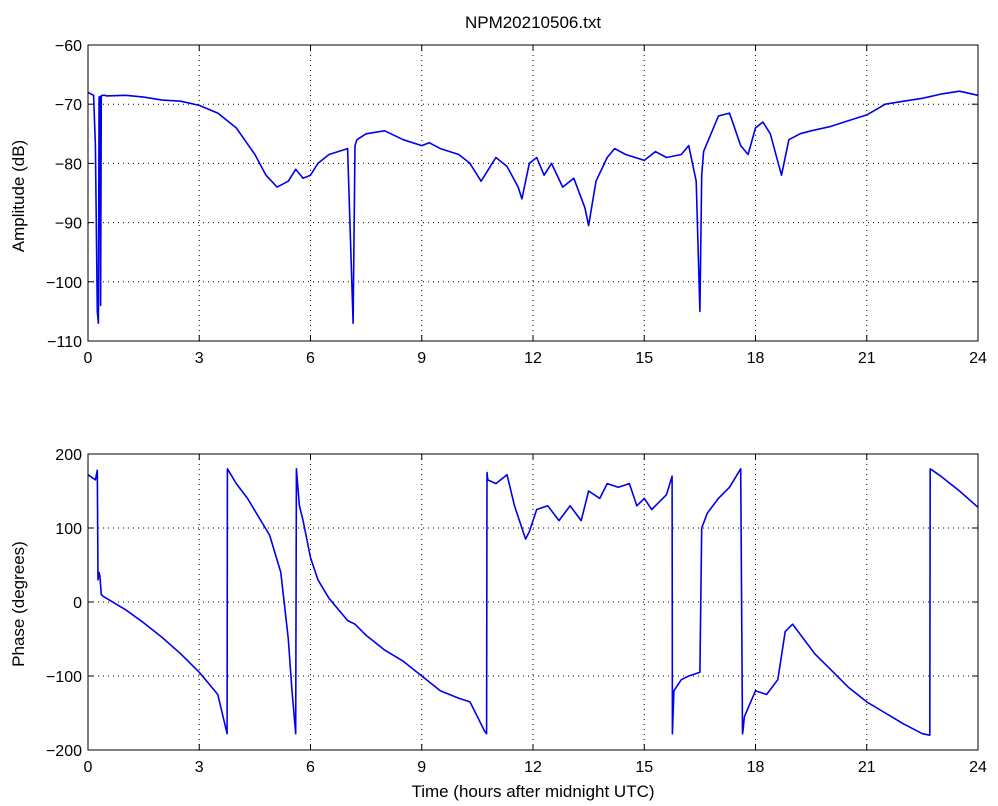 The height and width of the screenshot is (806, 998). Describe the element at coordinates (18, 604) in the screenshot. I see `phase-y-axis-label: Phase (degrees)` at that location.